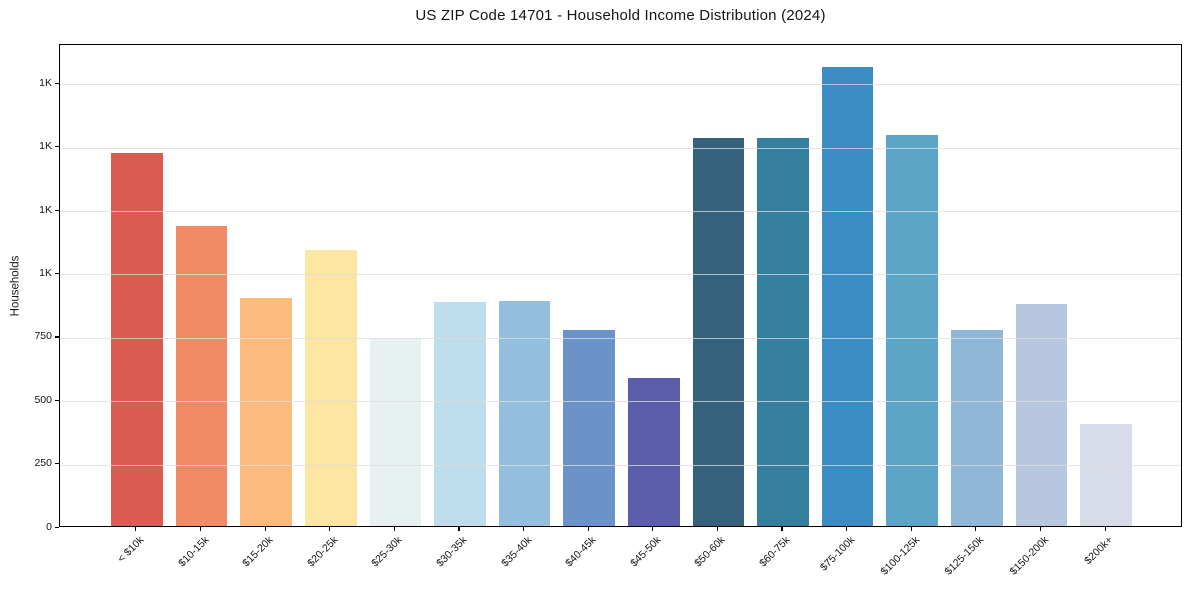 The image size is (1189, 590). I want to click on x-tick-label: $40-45k, so click(581, 552).